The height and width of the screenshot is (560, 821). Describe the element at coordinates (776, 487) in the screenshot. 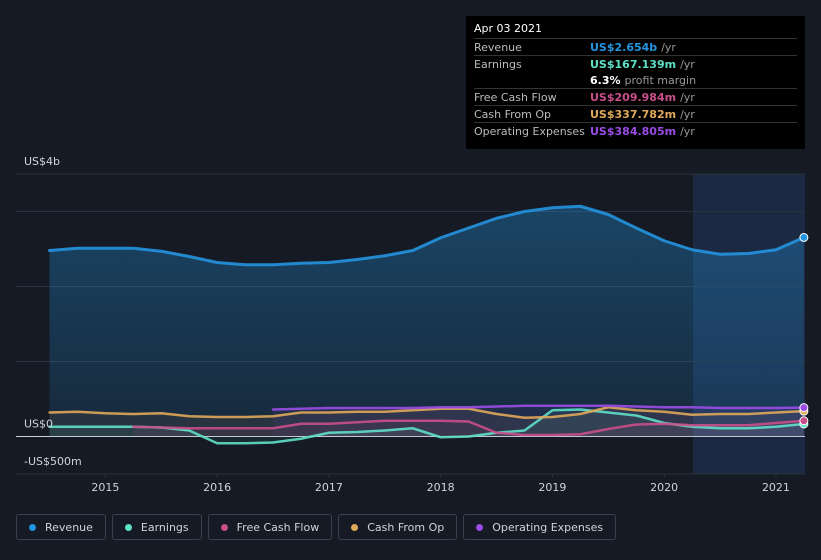

I see `x-tick-label: 2021` at that location.